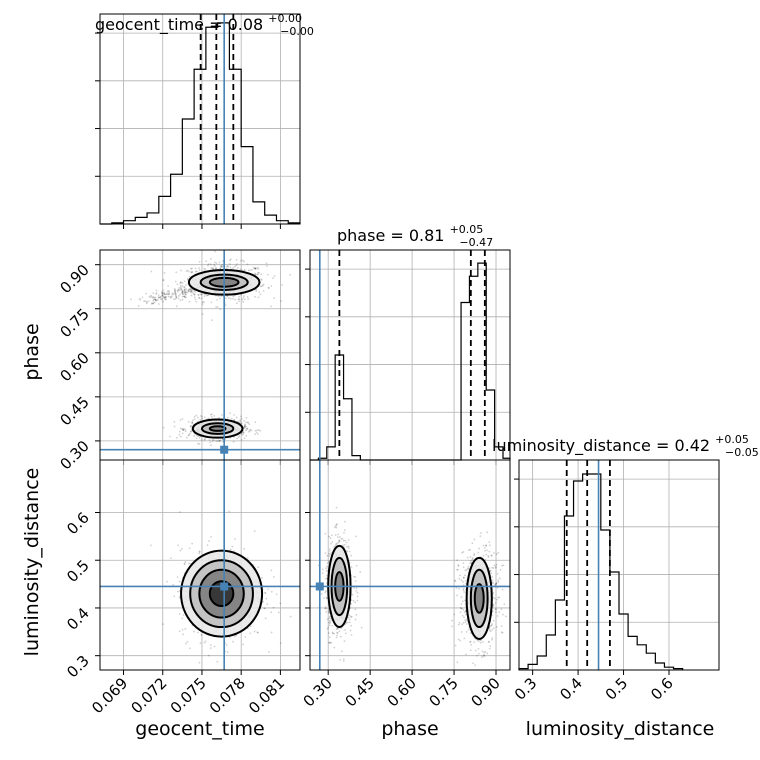 The image size is (760, 760). Describe the element at coordinates (601, 571) in the screenshot. I see `luminosity_distance-histogram` at that location.